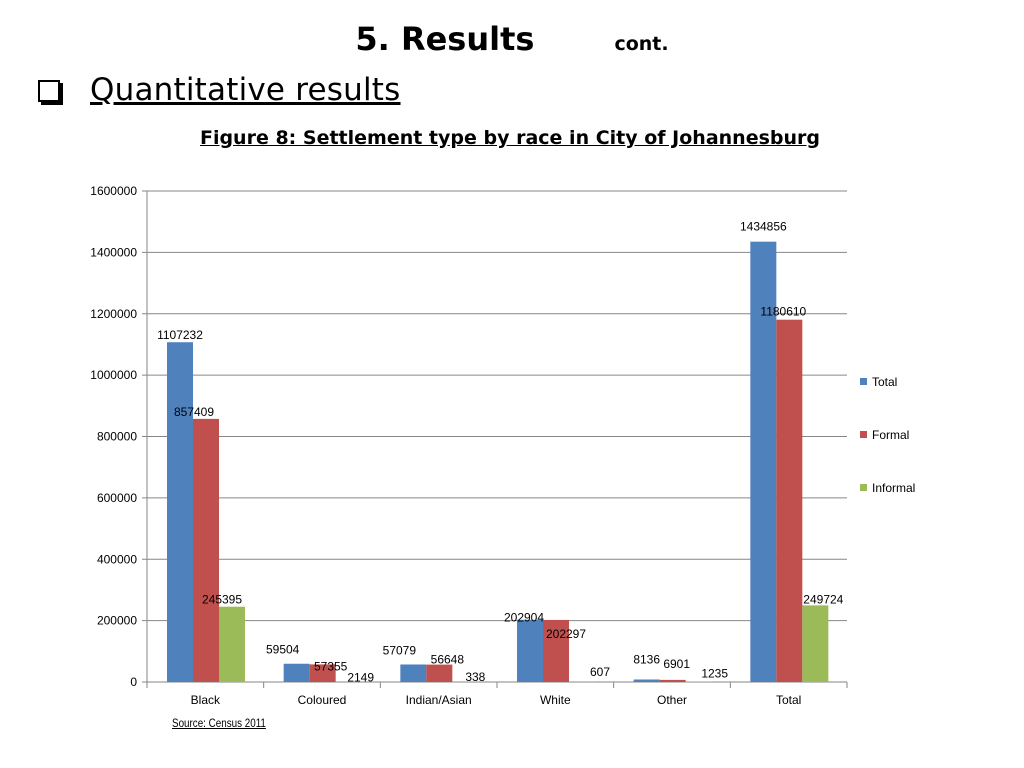  I want to click on data-label: 57355, so click(331, 666).